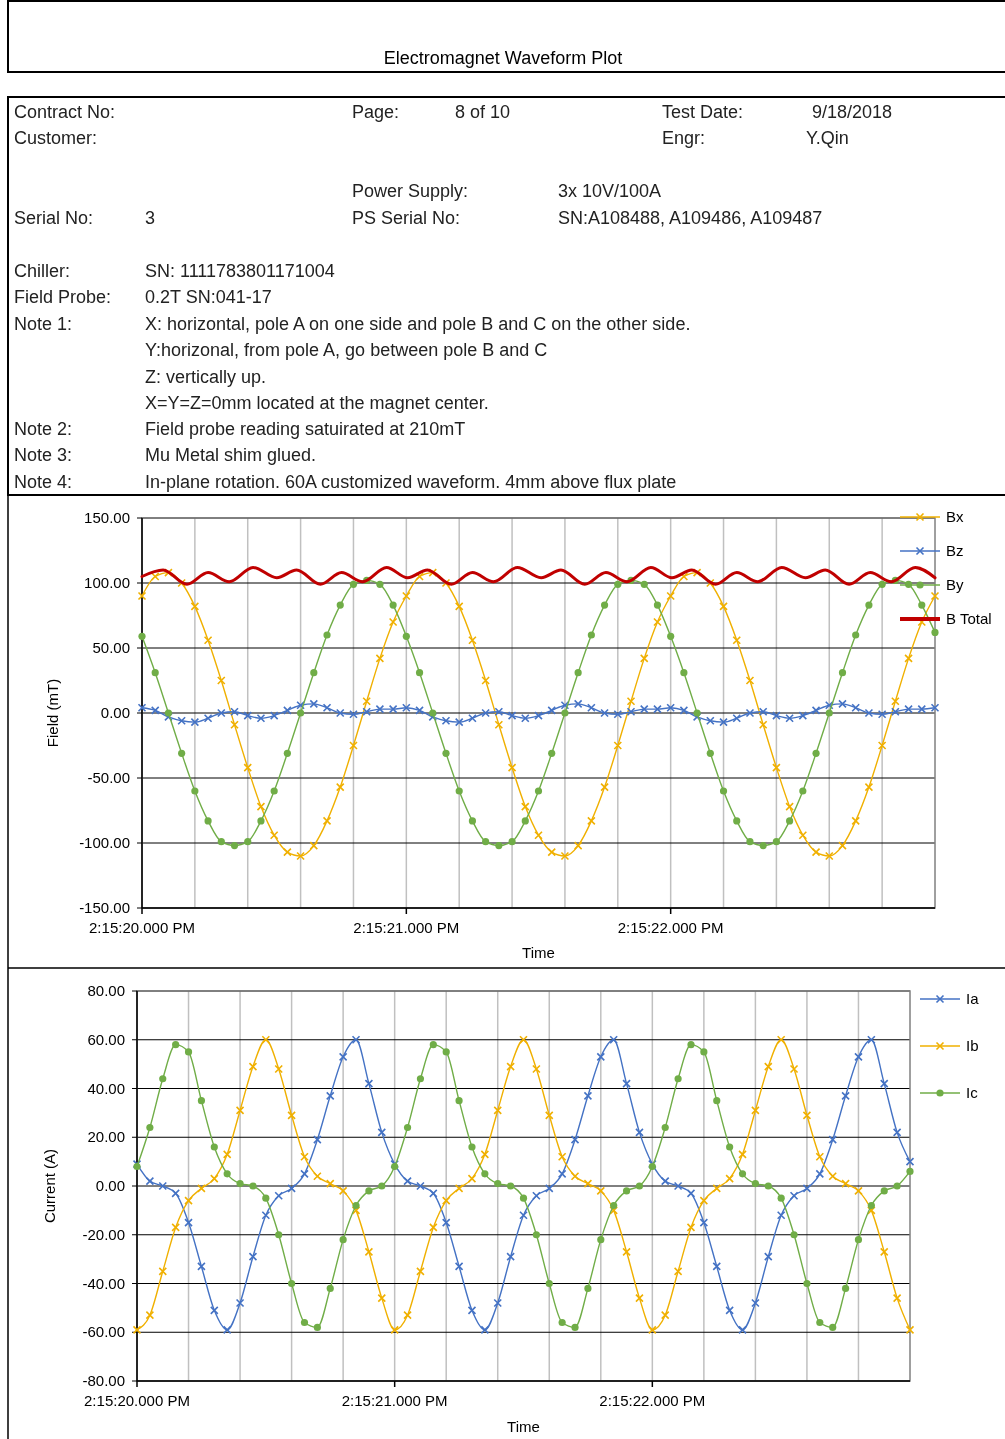  I want to click on text: Note 3:, so click(43, 455).